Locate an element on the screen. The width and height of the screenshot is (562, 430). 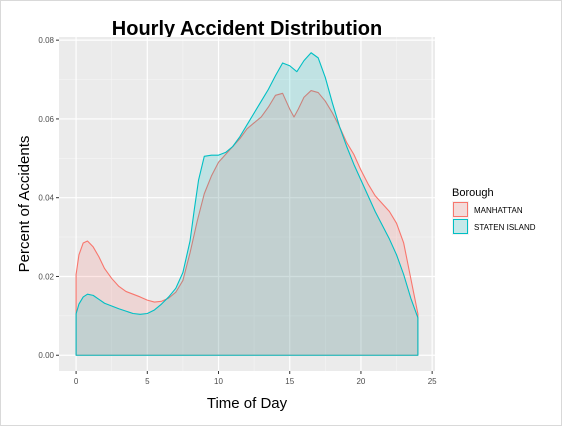
legend-label: MANHATTAN is located at coordinates (498, 210).